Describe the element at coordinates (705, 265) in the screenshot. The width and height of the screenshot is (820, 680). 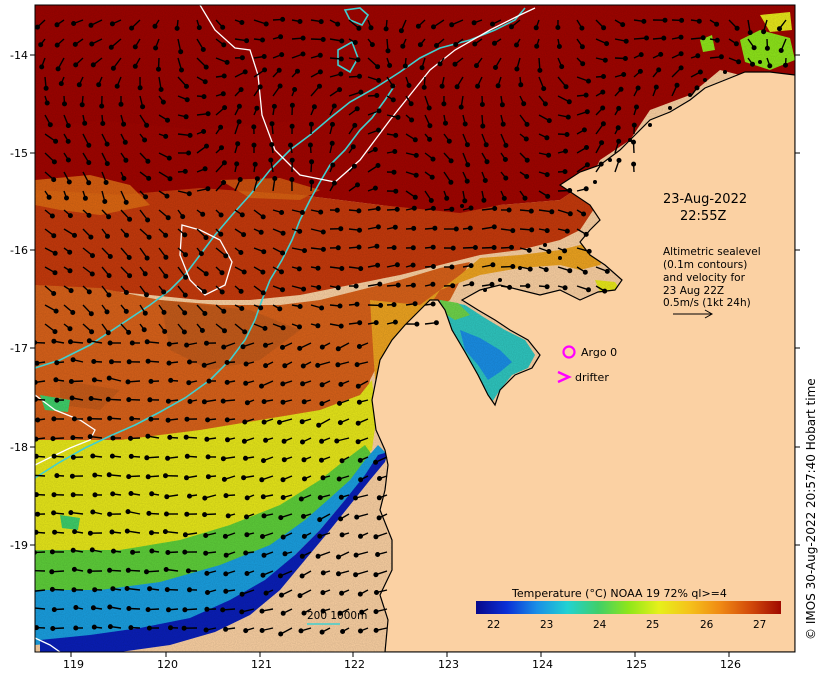
I see `svg-text: (0.1m contours)` at that location.